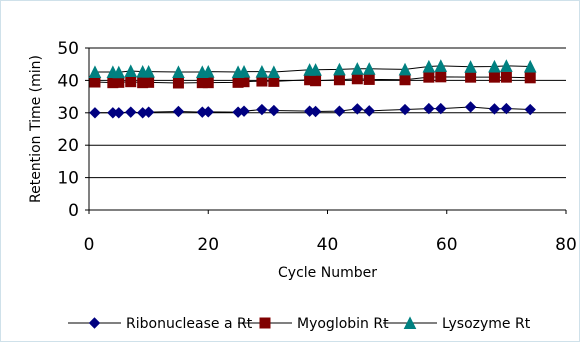 The width and height of the screenshot is (580, 343). I want to click on x-tick-label: 0, so click(89, 245).